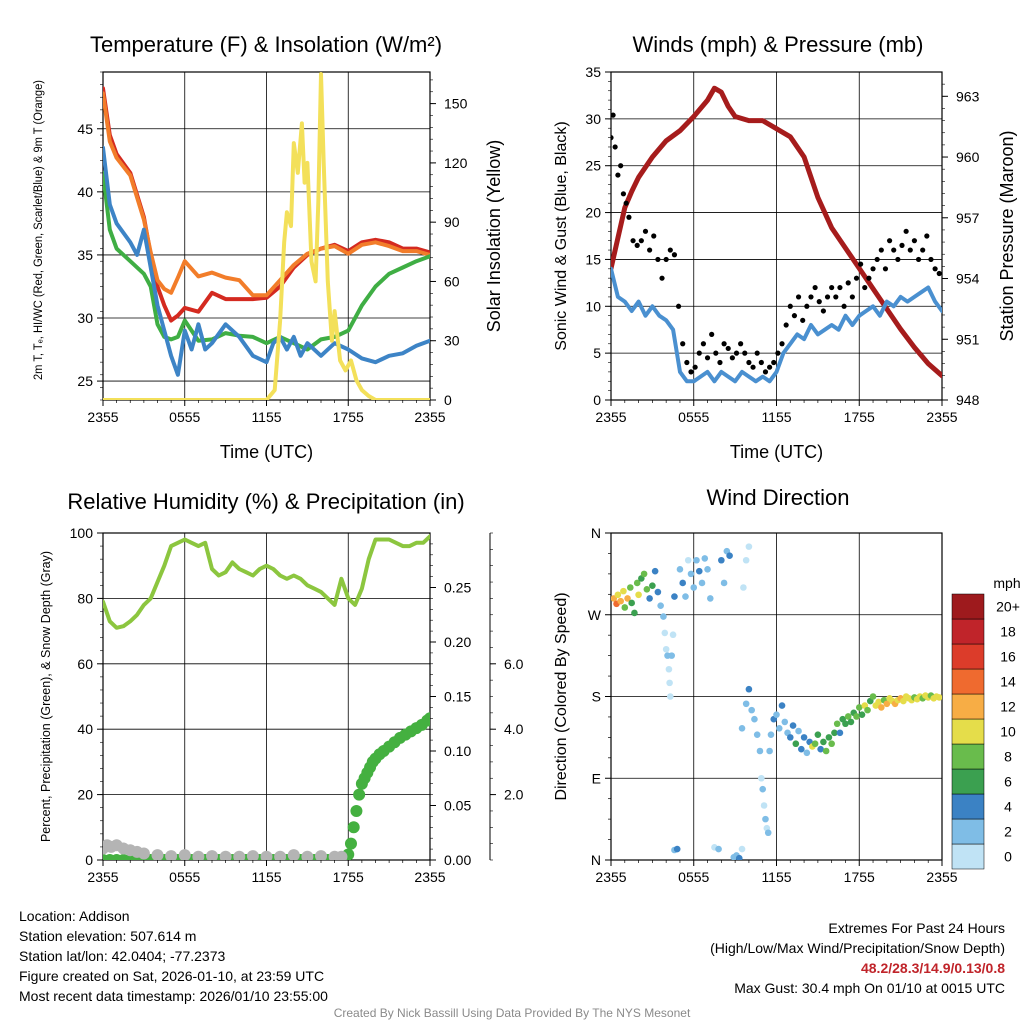 This screenshot has height=1024, width=1024. I want to click on y2-tick-label: 948, so click(968, 400).